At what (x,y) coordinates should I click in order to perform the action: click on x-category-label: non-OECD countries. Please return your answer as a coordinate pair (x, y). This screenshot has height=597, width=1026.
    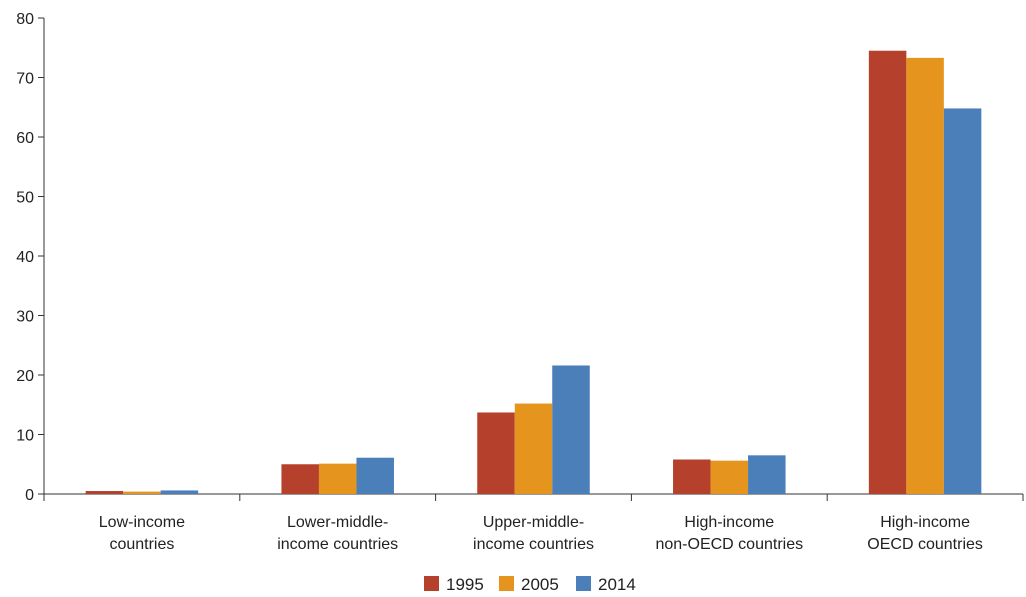
    Looking at the image, I should click on (729, 544).